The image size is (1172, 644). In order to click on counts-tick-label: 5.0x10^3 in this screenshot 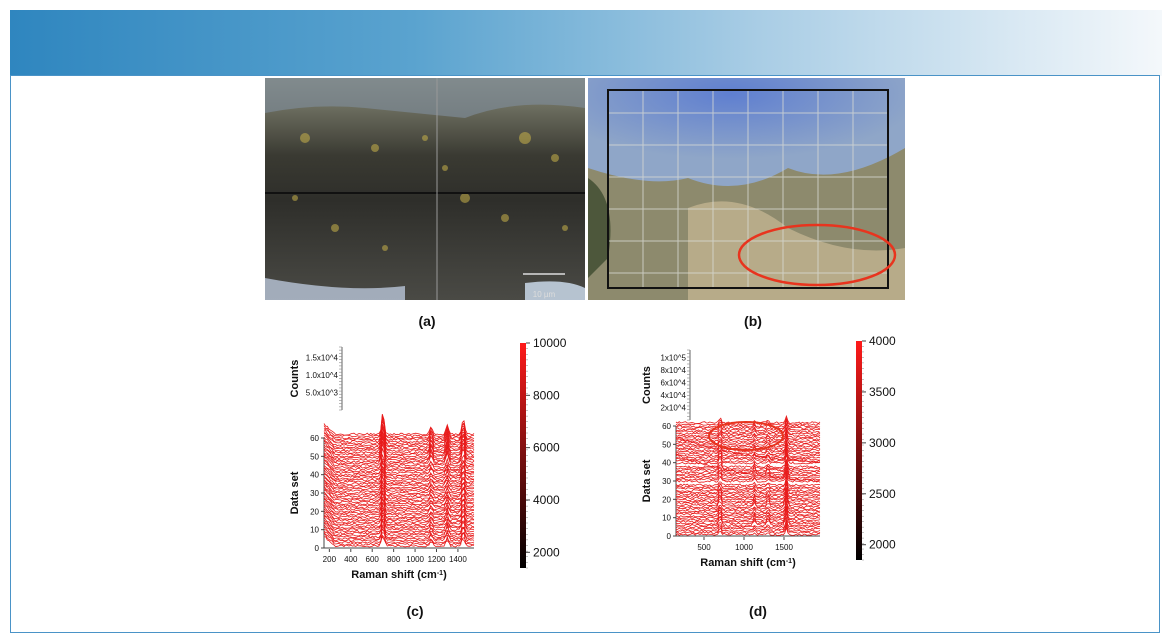, I will do `click(322, 393)`.